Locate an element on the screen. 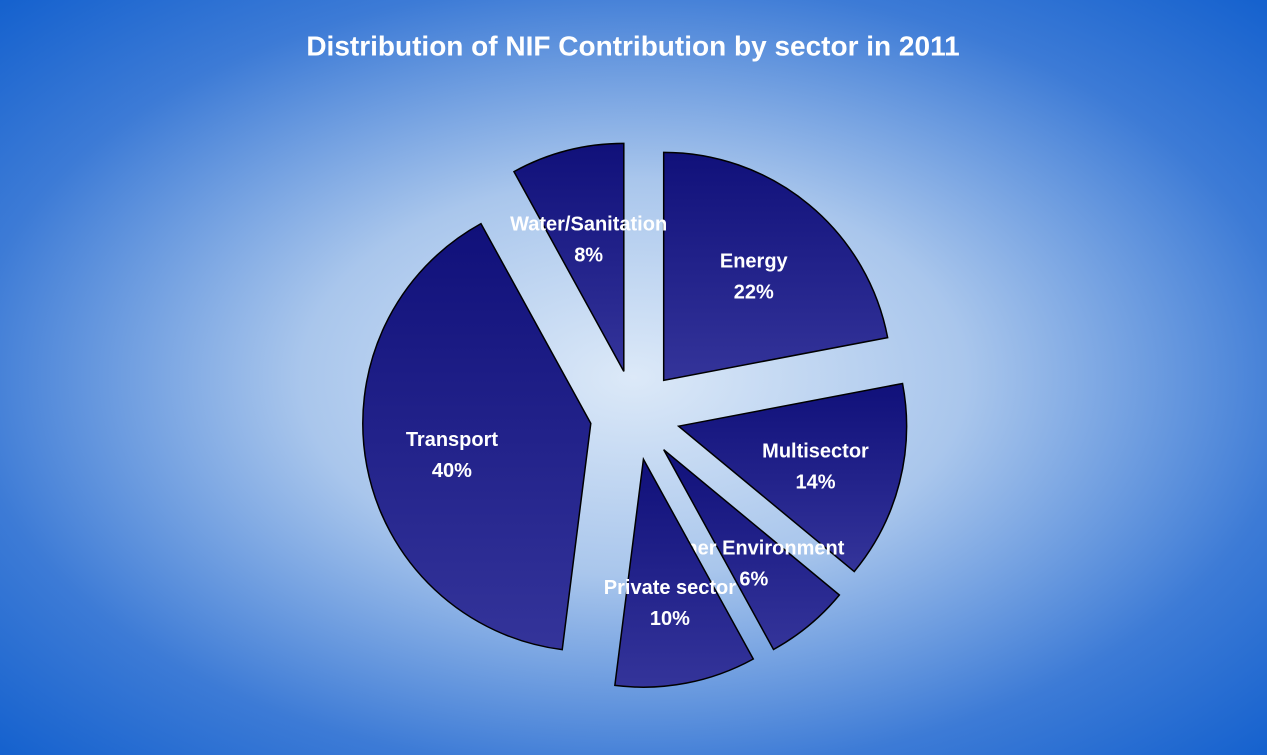 Image resolution: width=1267 pixels, height=755 pixels. slice-value: 8% is located at coordinates (588, 255).